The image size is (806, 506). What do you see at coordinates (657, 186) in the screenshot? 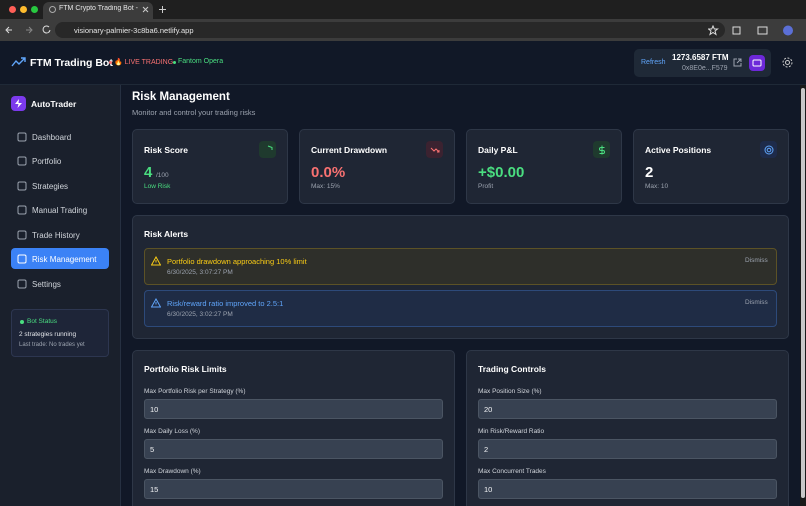
I see `card-note: Max: 10` at bounding box center [657, 186].